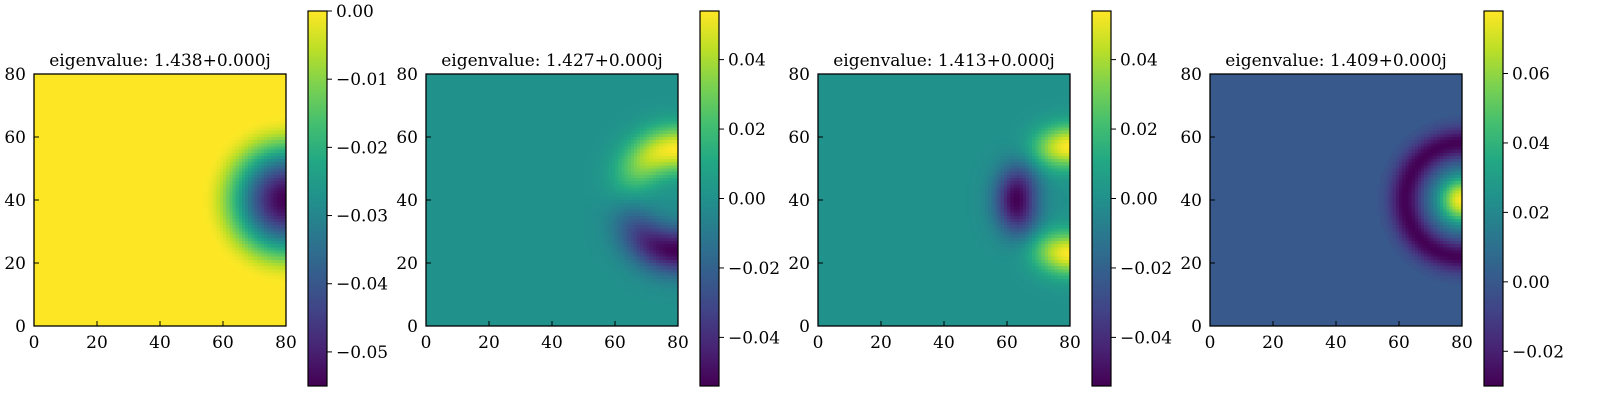 This screenshot has height=400, width=1600. I want to click on colorbar-tick-label: −0.05, so click(362, 353).